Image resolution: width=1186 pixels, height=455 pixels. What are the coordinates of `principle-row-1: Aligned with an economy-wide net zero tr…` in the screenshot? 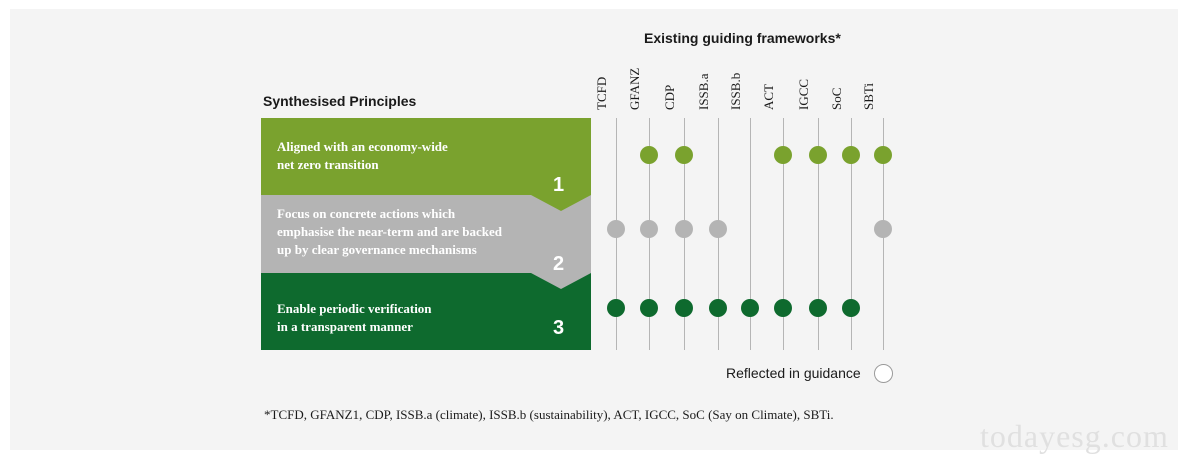 It's located at (426, 157).